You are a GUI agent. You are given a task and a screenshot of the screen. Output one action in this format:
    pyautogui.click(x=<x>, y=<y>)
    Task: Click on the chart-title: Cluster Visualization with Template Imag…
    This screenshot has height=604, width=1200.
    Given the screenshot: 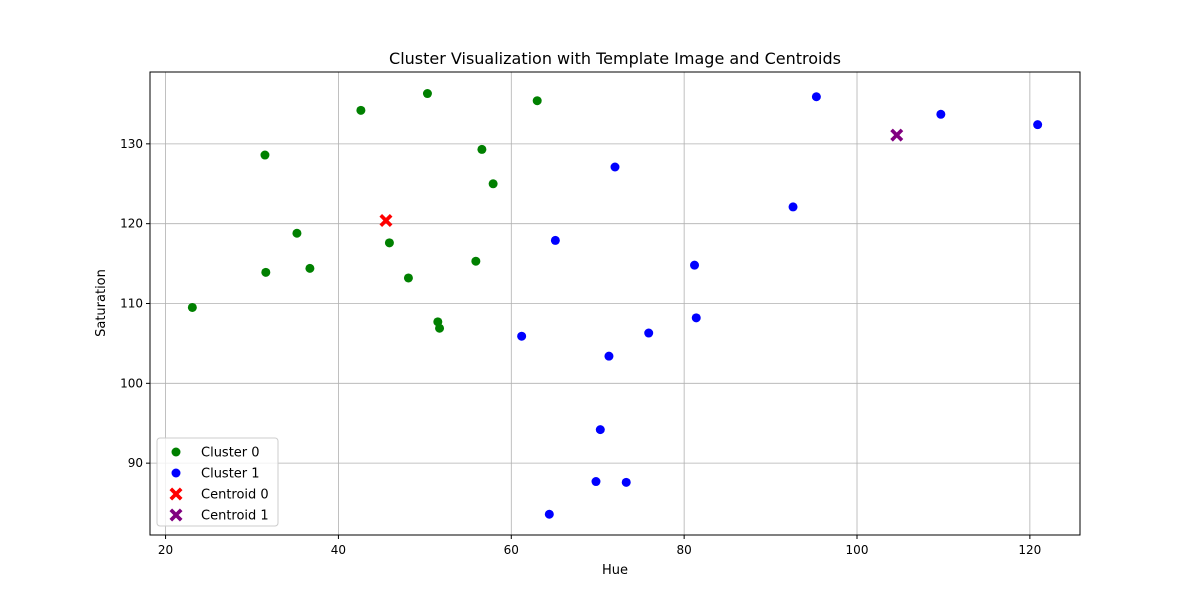 What is the action you would take?
    pyautogui.click(x=615, y=58)
    